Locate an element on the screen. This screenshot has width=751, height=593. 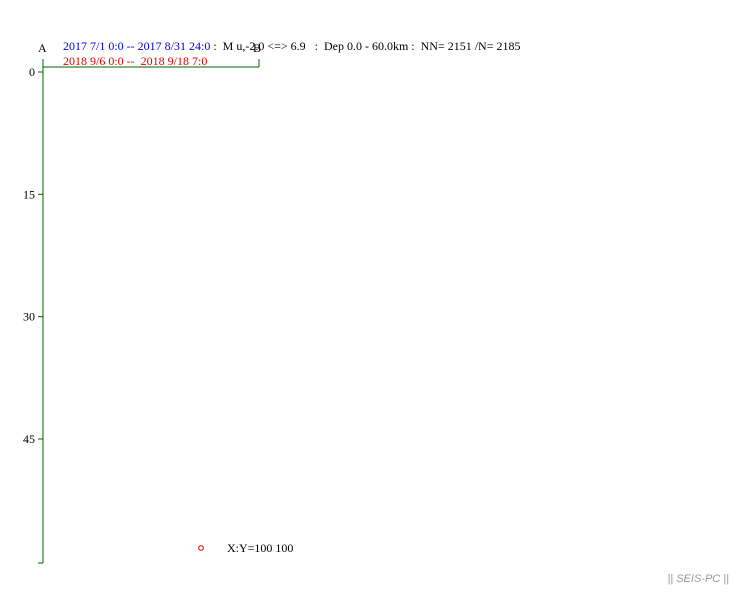
scale-symbol is located at coordinates (201, 548).